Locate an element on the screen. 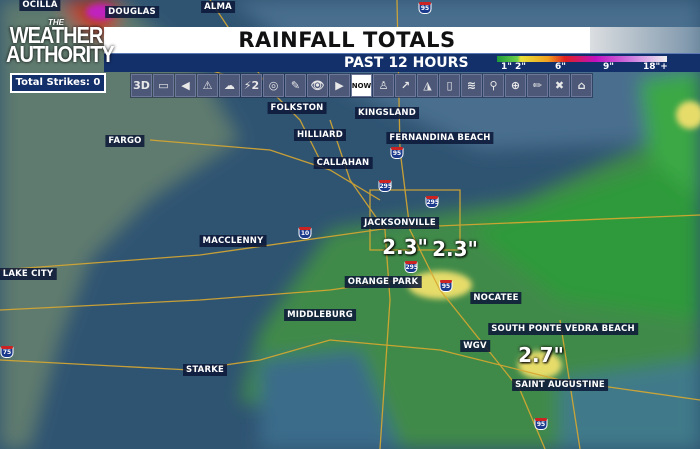  rainfall-total: 2.7" is located at coordinates (541, 355).